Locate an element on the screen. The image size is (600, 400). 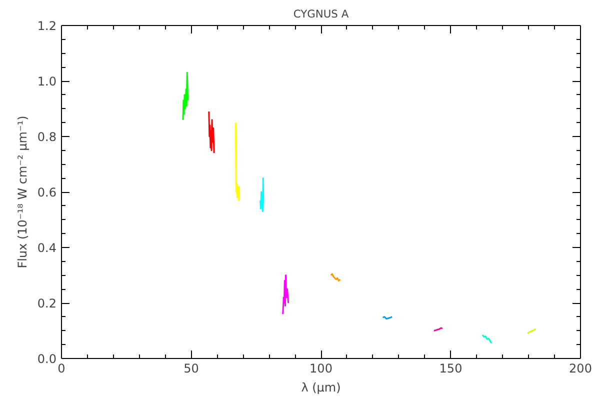
y-tick-label: 0.0 is located at coordinates (47, 359).